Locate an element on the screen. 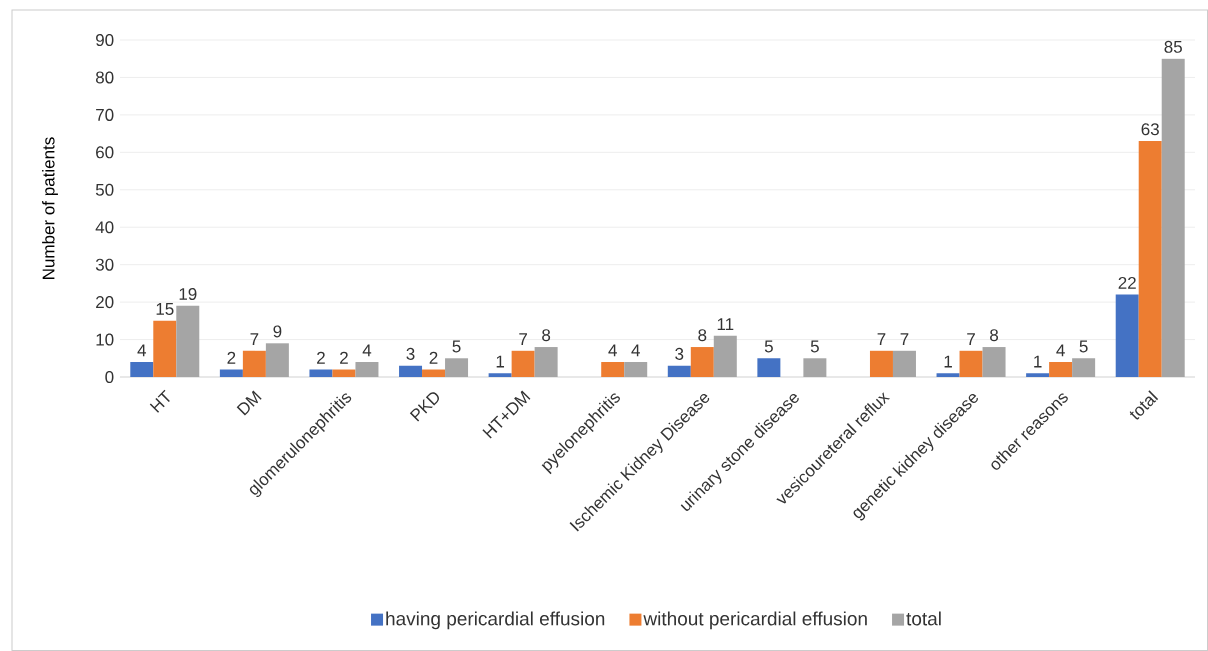  y-tick-label: 0 is located at coordinates (109, 377).